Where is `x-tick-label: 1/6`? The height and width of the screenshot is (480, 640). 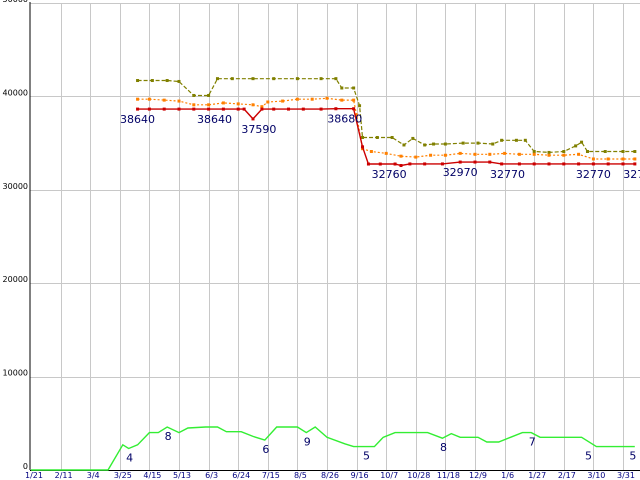
x-tick-label: 1/6 is located at coordinates (507, 475).